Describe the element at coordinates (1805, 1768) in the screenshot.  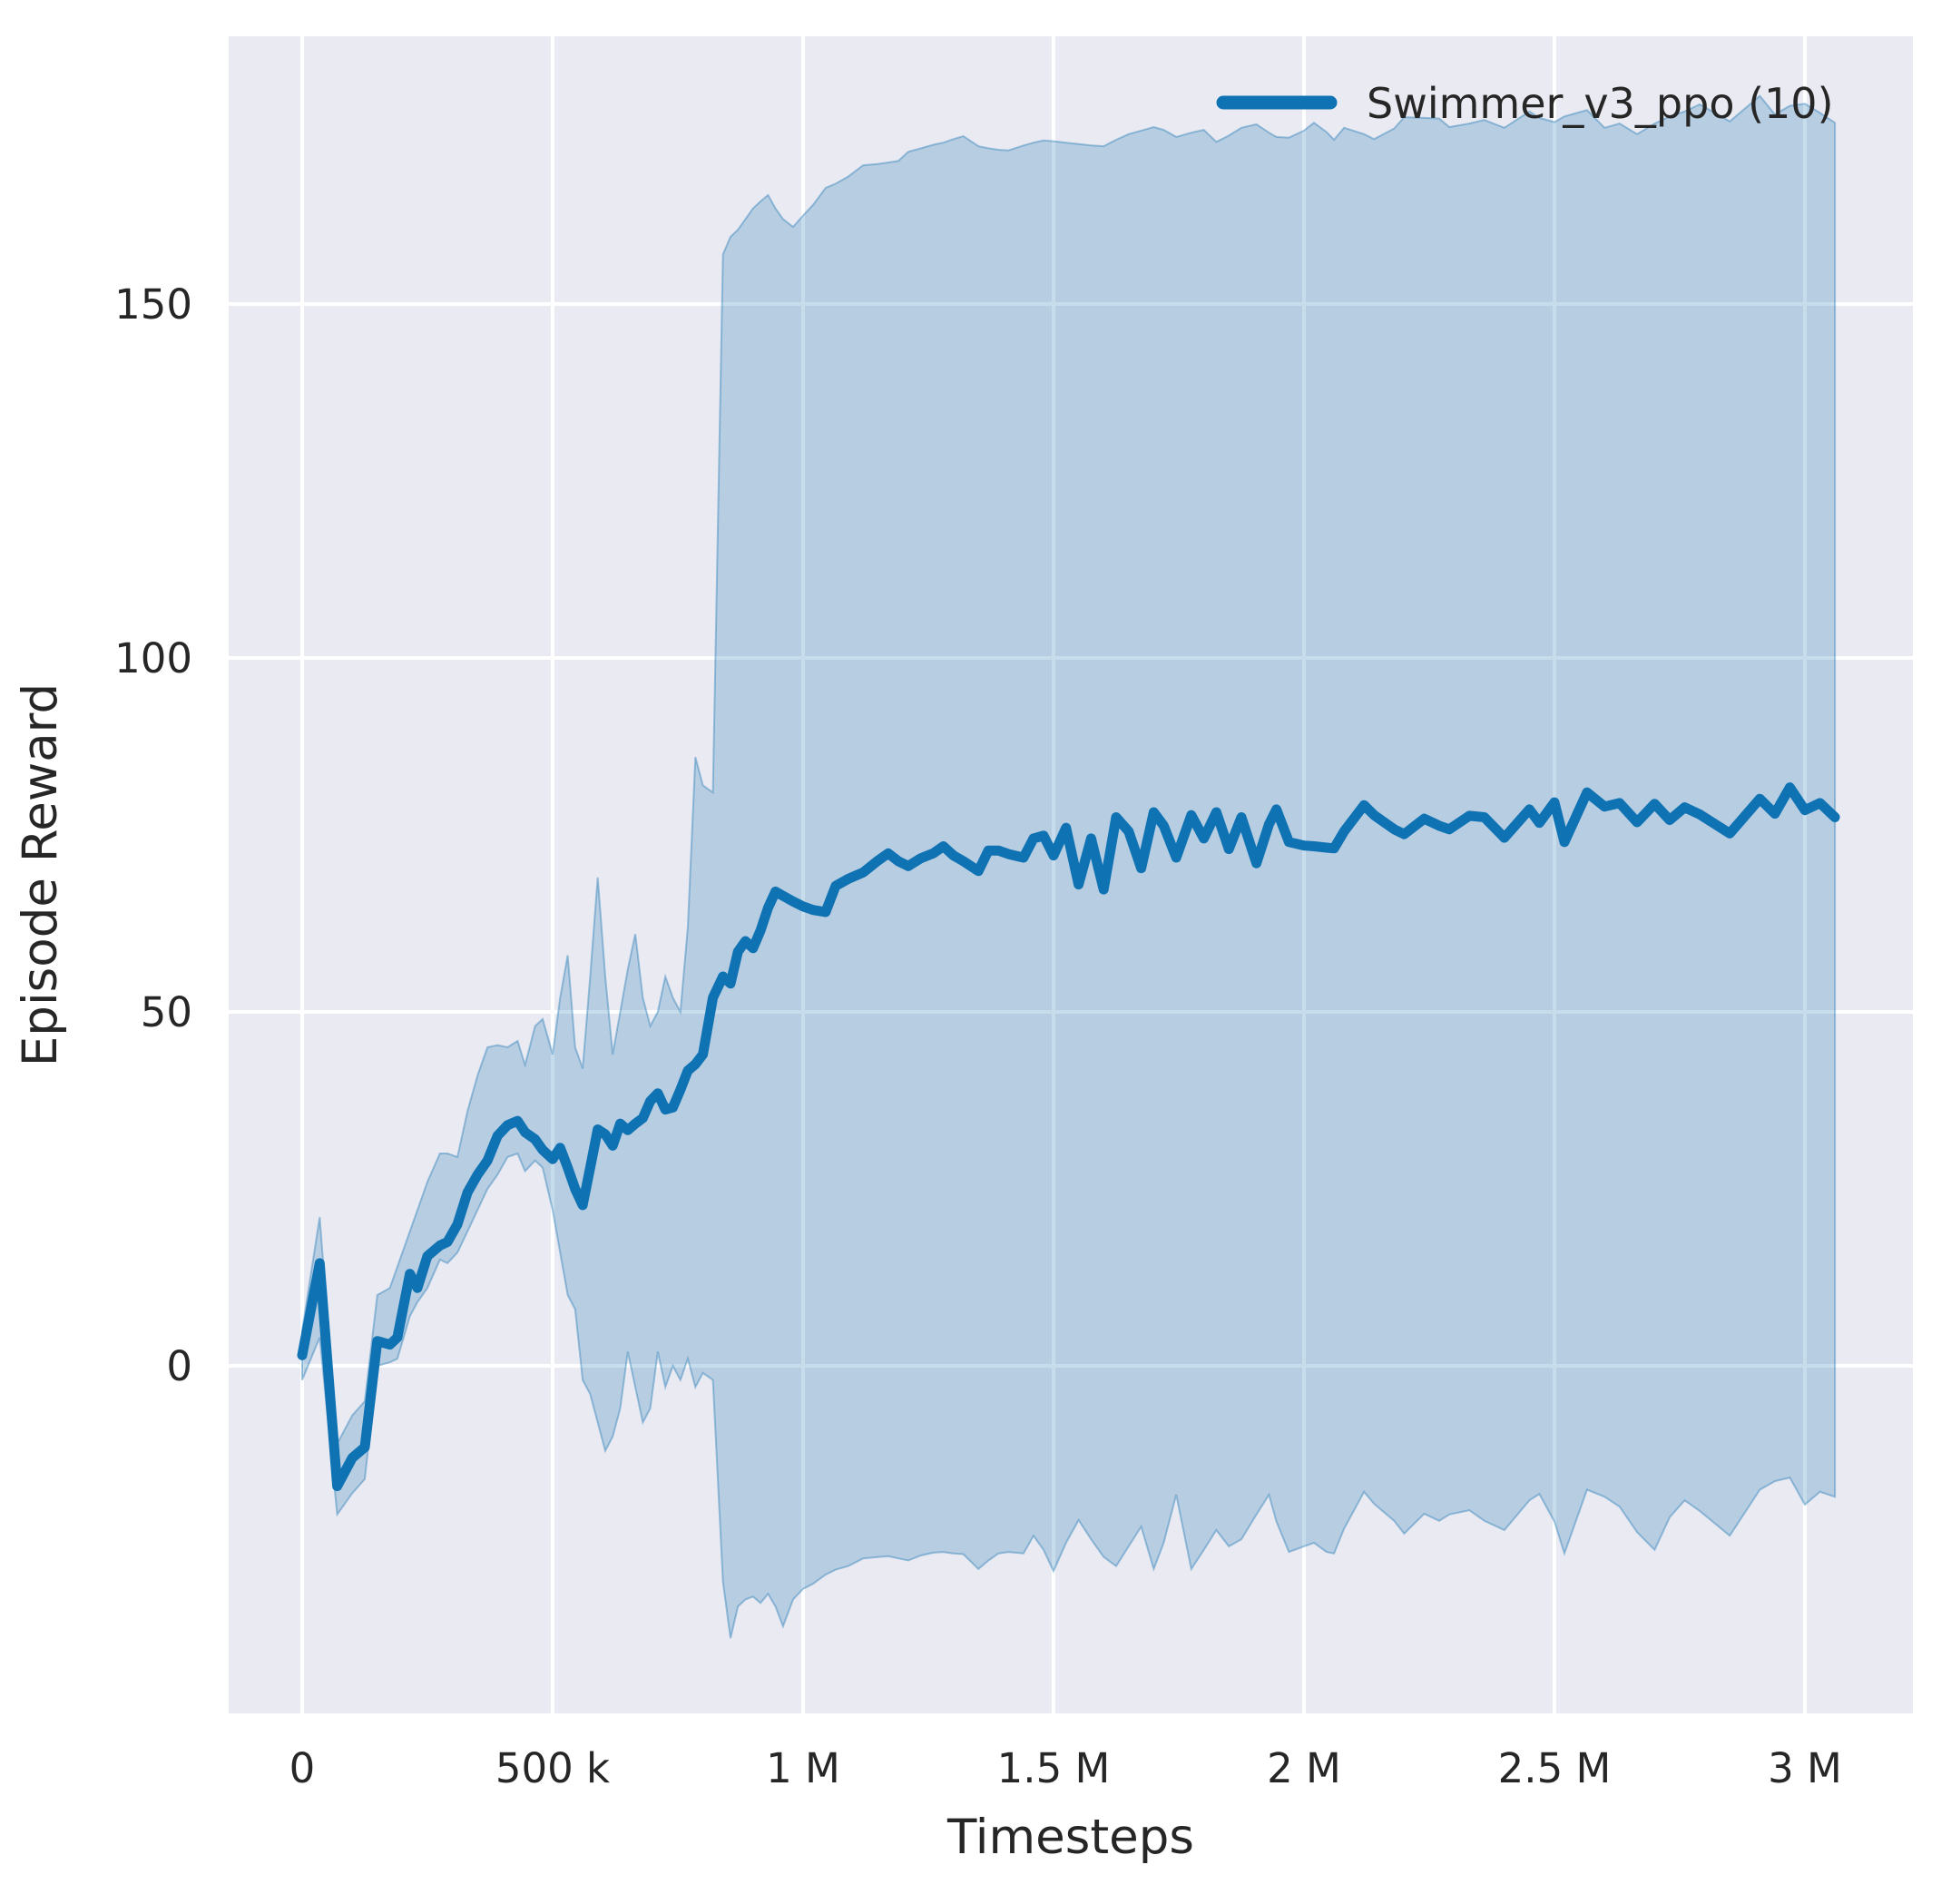
I see `x-tick-label: 3 M` at that location.